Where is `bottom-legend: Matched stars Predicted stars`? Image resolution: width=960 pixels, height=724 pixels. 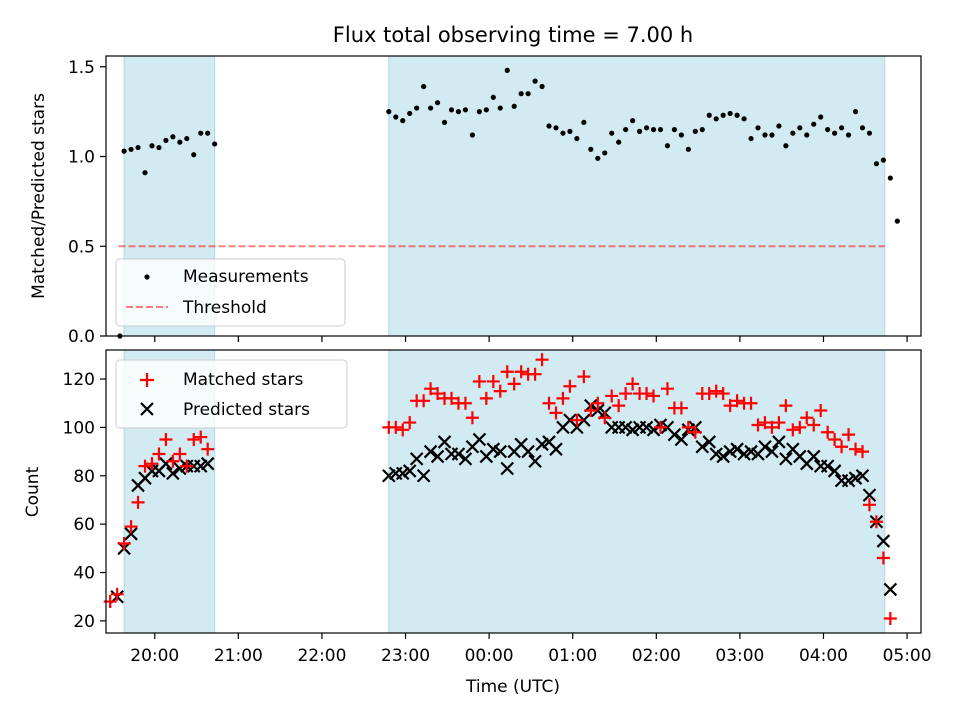
bottom-legend: Matched stars Predicted stars is located at coordinates (231, 394).